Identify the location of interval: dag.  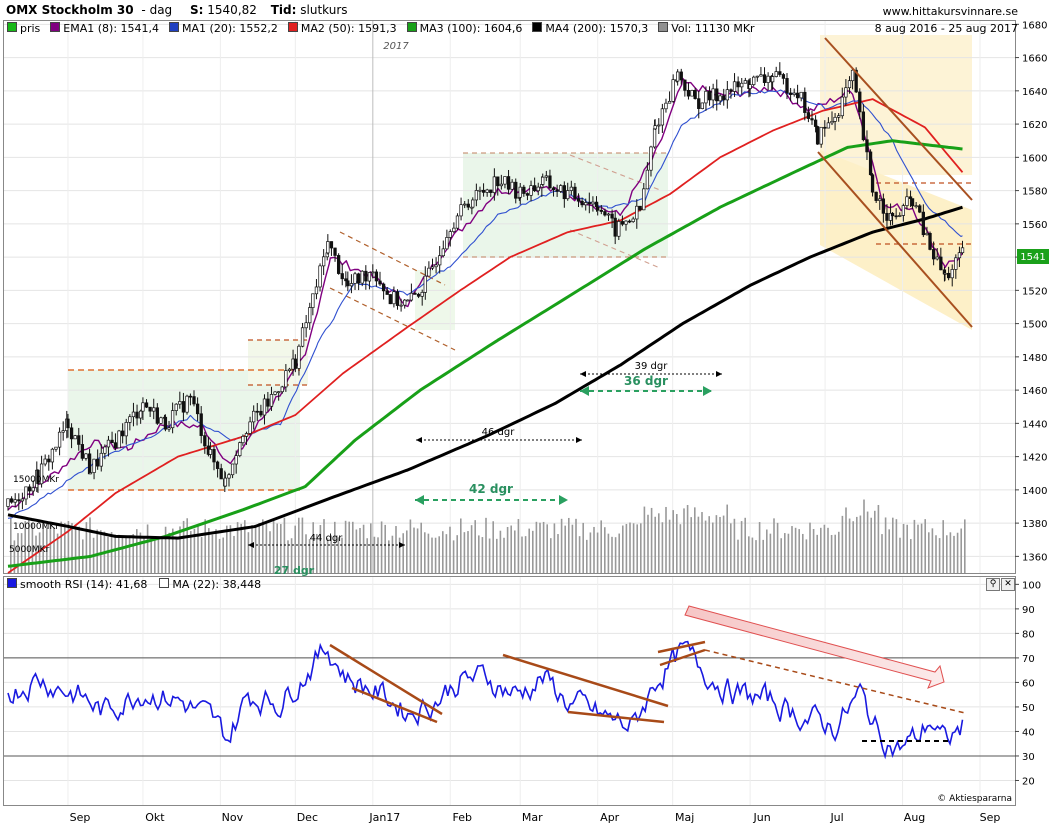
(161, 10).